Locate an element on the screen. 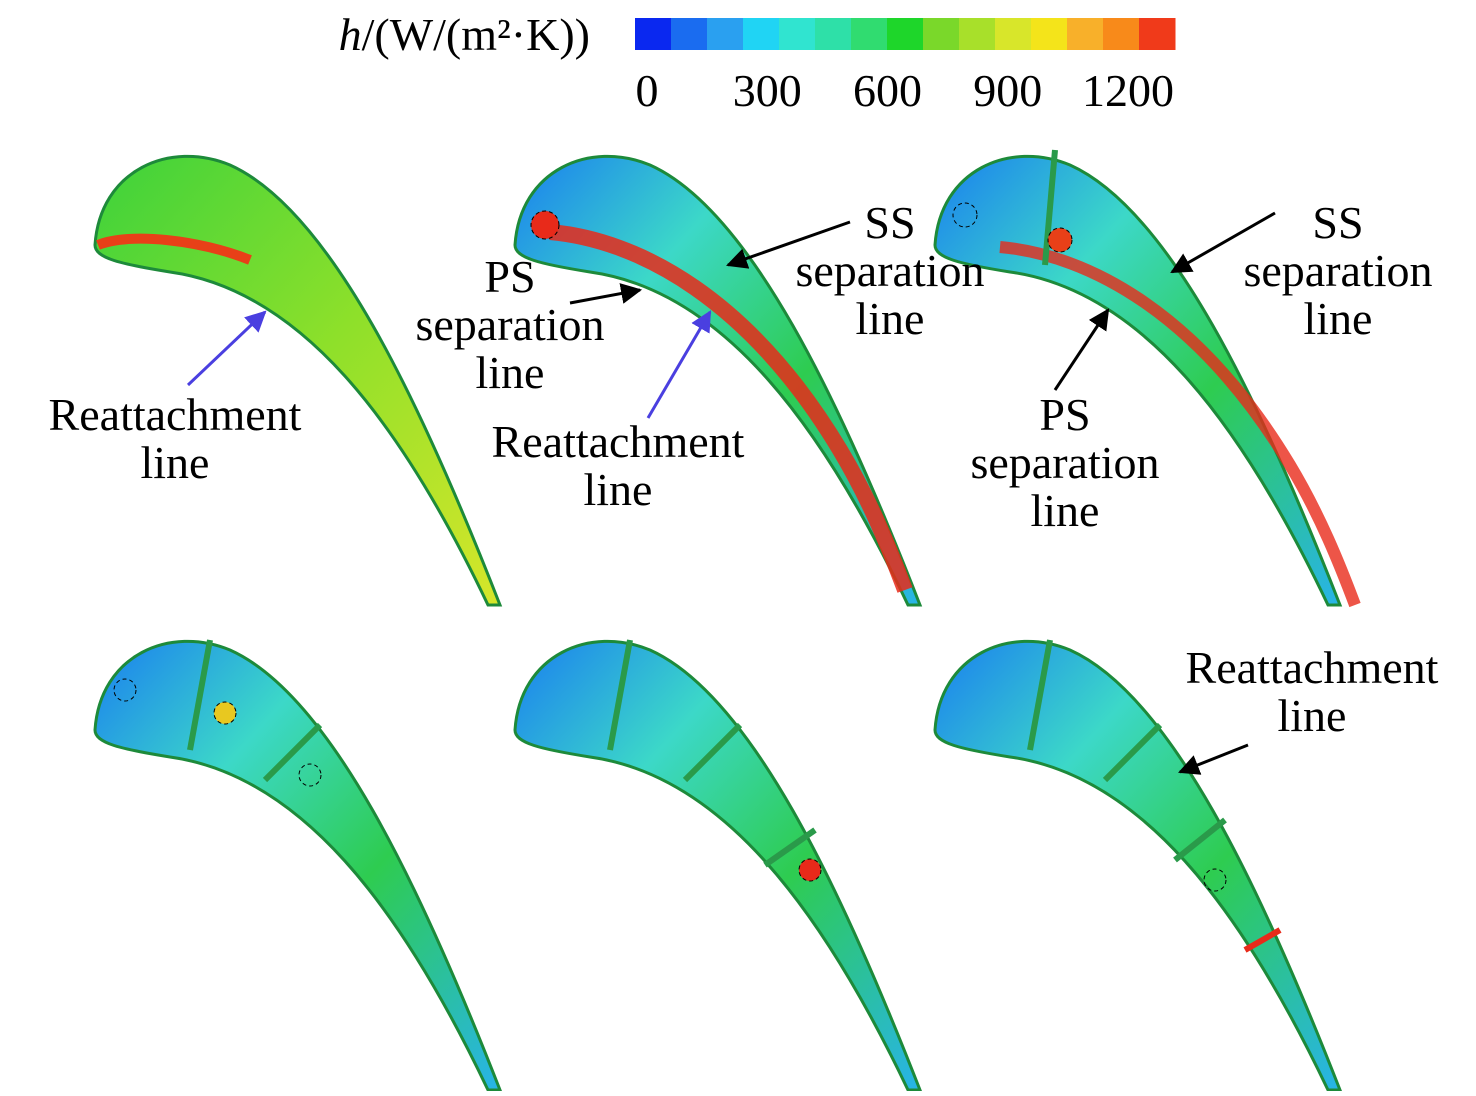  colorbar-tick-label: 1200 is located at coordinates (1128, 90).